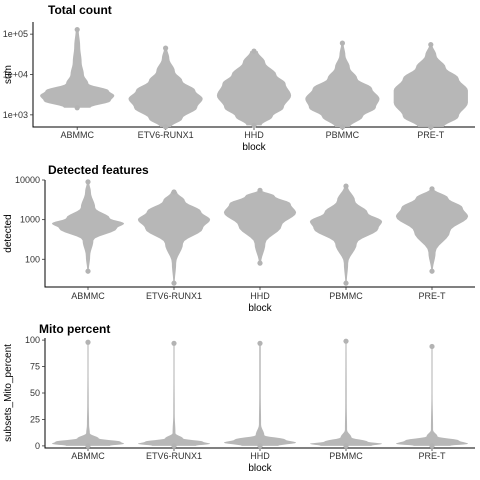 The height and width of the screenshot is (480, 480). What do you see at coordinates (8, 393) in the screenshot?
I see `y-axis-title: subsets_Mito_percent` at bounding box center [8, 393].